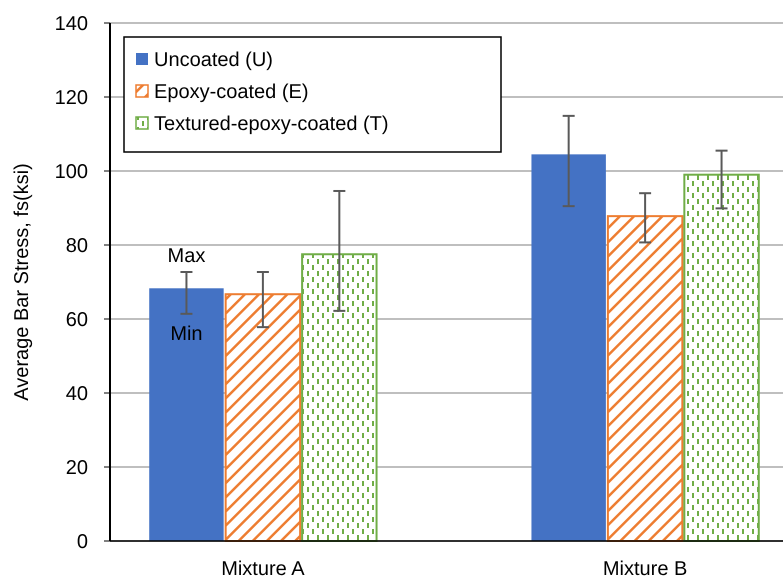  Describe the element at coordinates (71, 172) in the screenshot. I see `y-tick-label: 100` at that location.